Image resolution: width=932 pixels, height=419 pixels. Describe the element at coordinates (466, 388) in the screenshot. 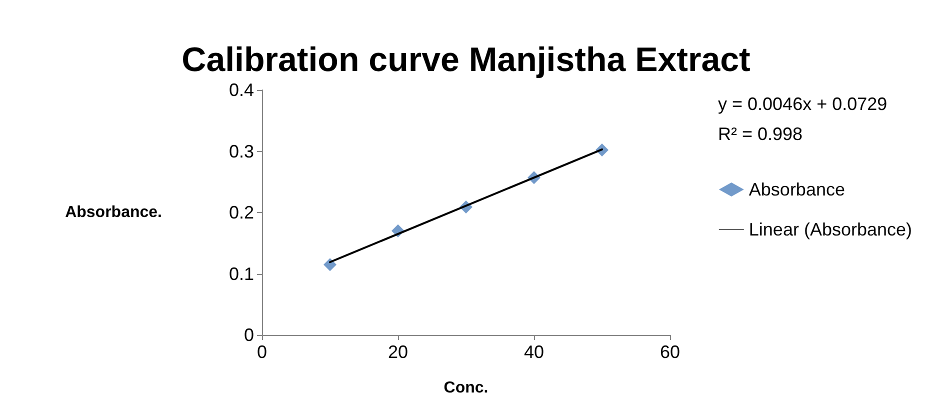

I see `x-axis-title: Conc.` at that location.